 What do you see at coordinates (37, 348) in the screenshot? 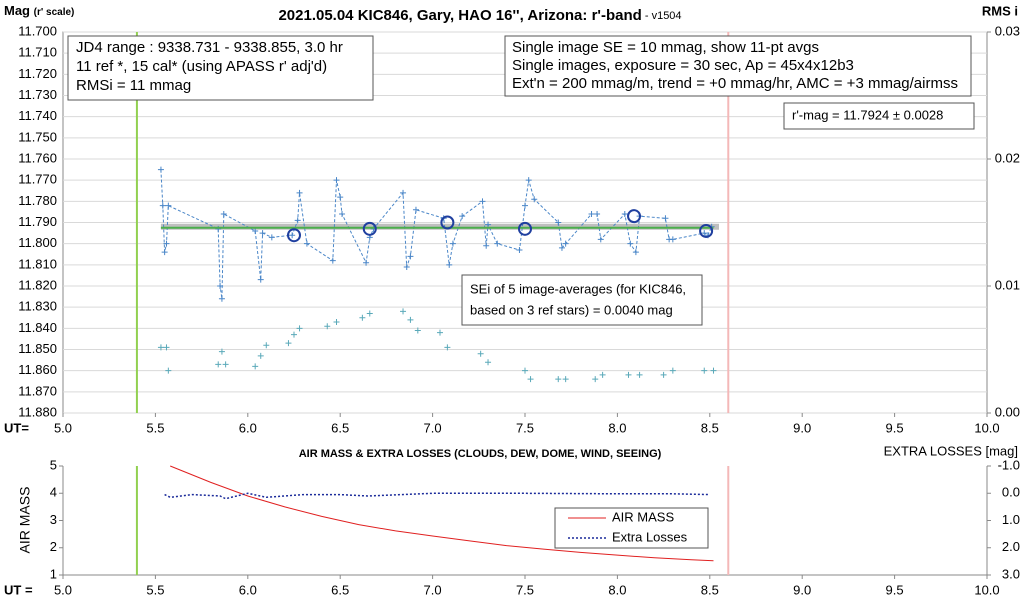
I see `y-tick-label: 11.850` at bounding box center [37, 348].